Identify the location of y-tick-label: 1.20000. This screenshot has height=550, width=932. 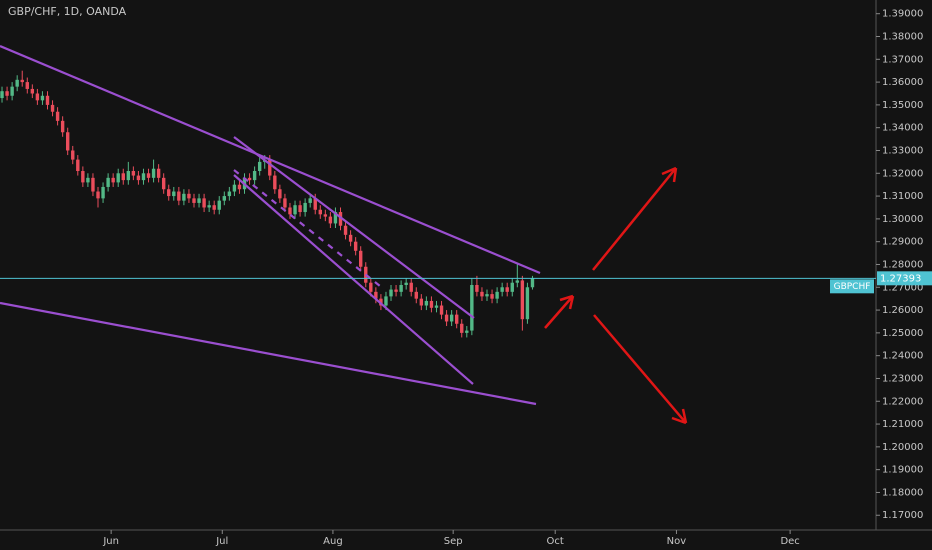
(902, 447).